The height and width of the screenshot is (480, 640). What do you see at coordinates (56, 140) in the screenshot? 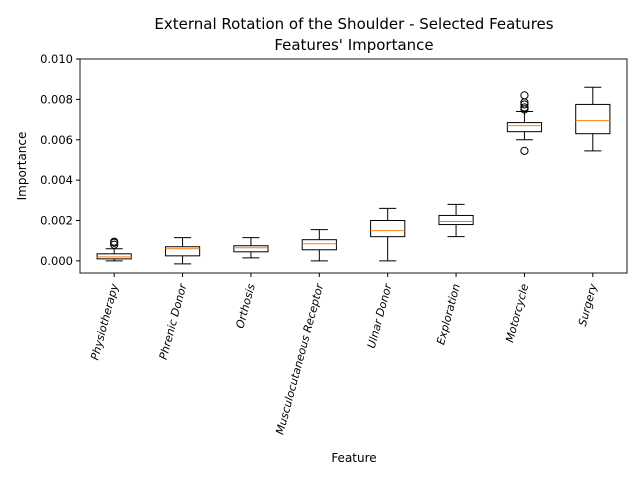
I see `y-tick-label: 0.006` at bounding box center [56, 140].